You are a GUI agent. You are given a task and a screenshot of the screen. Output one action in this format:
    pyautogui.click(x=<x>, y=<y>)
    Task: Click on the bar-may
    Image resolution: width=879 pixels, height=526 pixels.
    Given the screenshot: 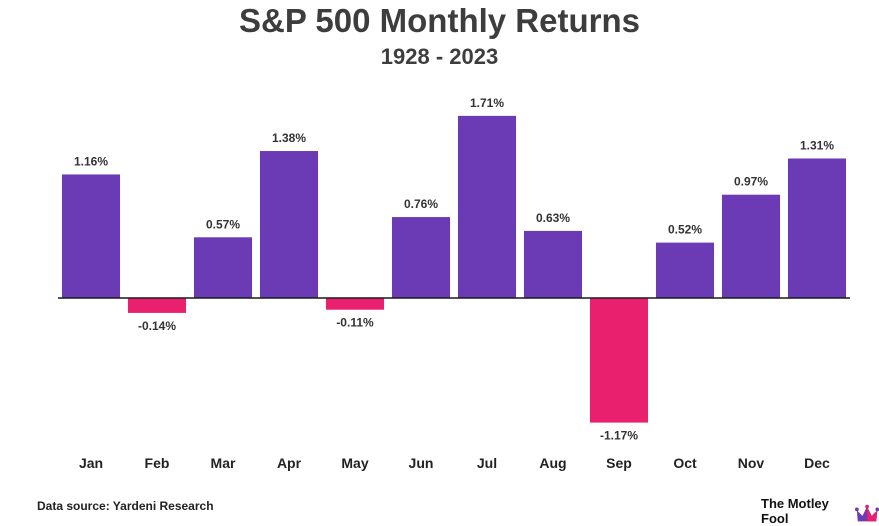 What is the action you would take?
    pyautogui.click(x=355, y=304)
    